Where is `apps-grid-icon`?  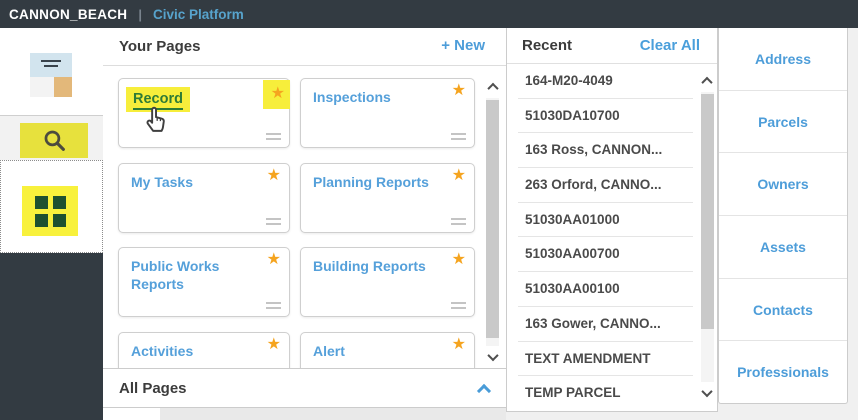
apps-grid-icon is located at coordinates (50, 211).